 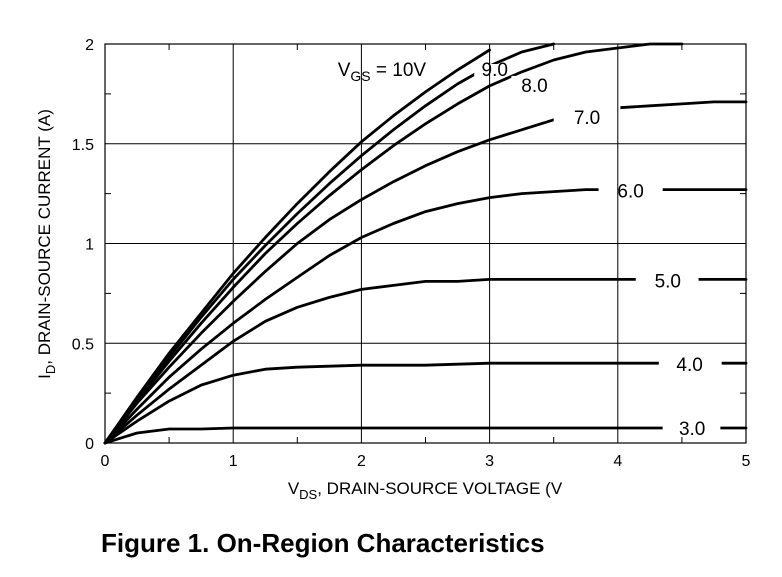 I want to click on y-tick-label: 1.5, so click(x=83, y=145).